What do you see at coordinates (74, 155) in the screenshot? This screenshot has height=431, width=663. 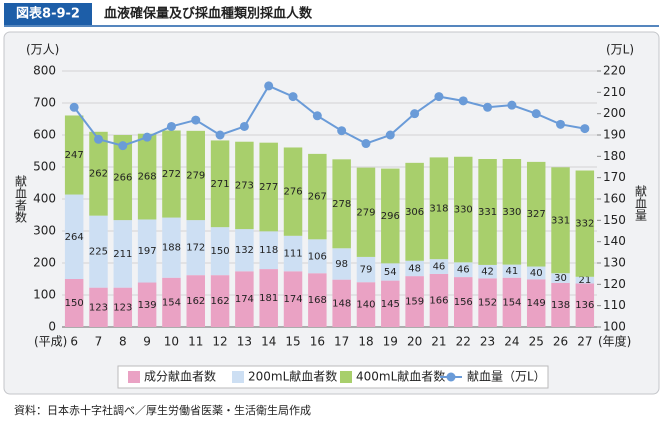 I see `value-label: 247` at bounding box center [74, 155].